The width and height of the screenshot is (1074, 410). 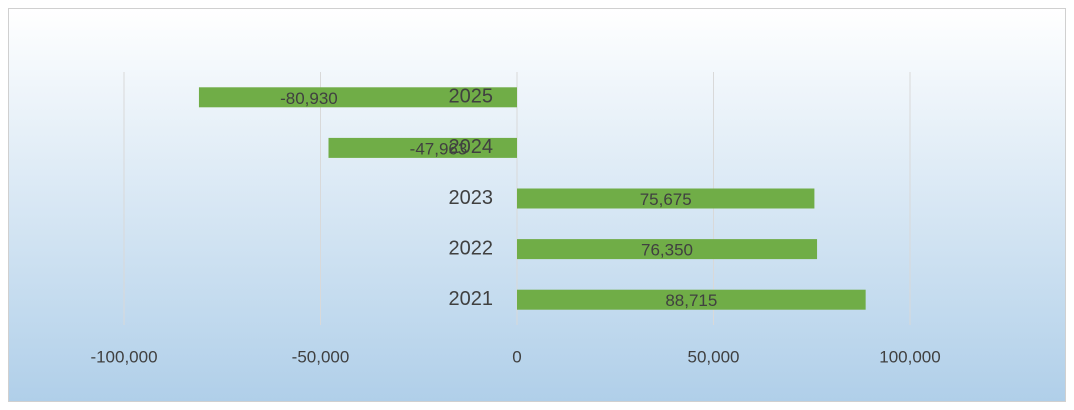 I want to click on data-label: 76,350, so click(x=667, y=250).